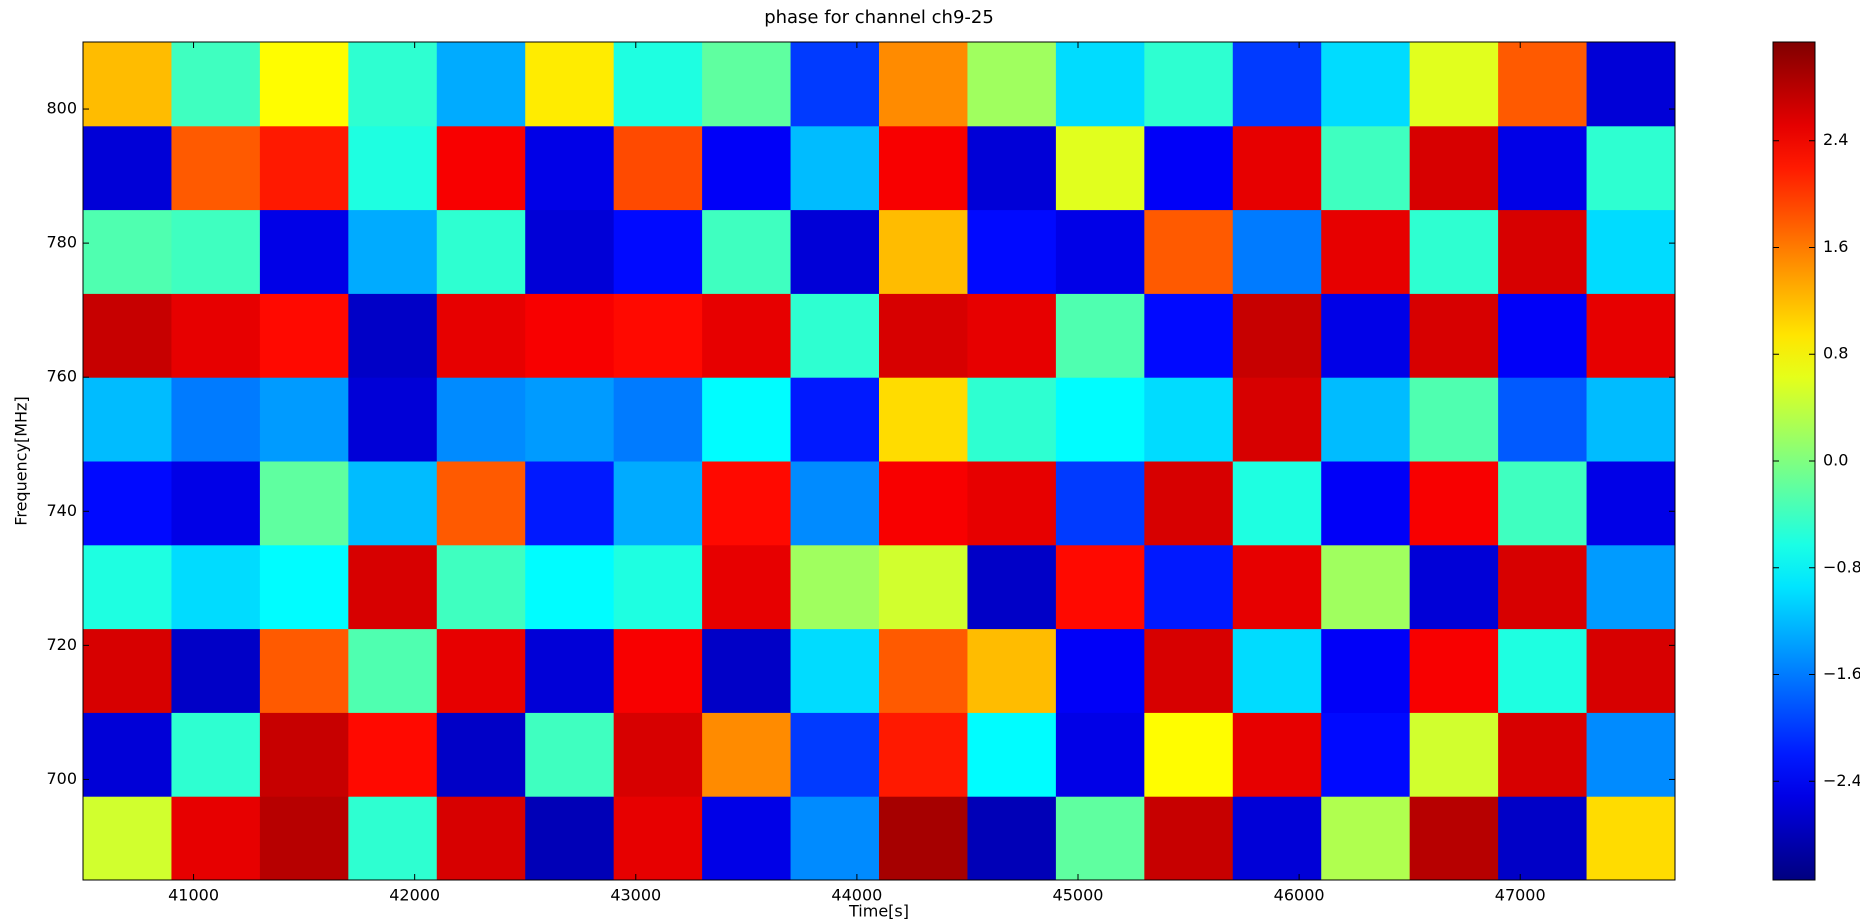  What do you see at coordinates (61, 644) in the screenshot?
I see `y-tick-label: 720` at bounding box center [61, 644].